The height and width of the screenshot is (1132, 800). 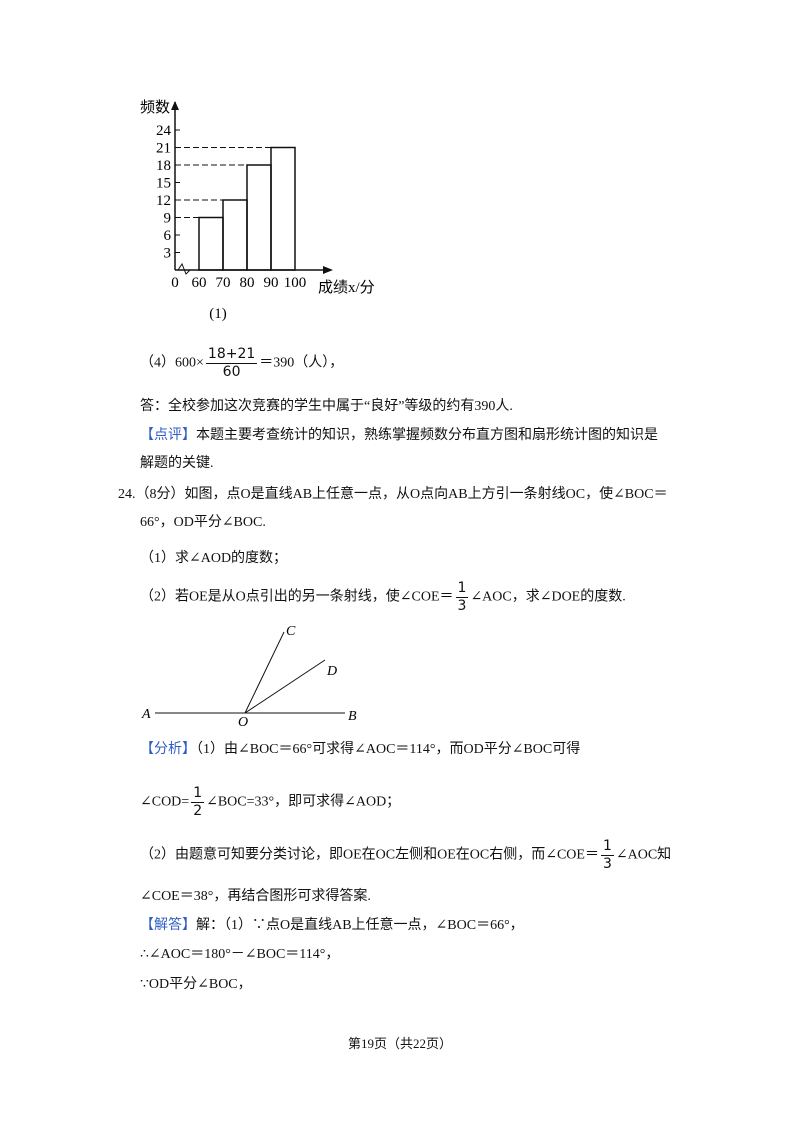 I want to click on analysis-line2: ∠COD= 1 2 ∠BOC=33°，即可求得∠AOD；, so click(x=270, y=802).